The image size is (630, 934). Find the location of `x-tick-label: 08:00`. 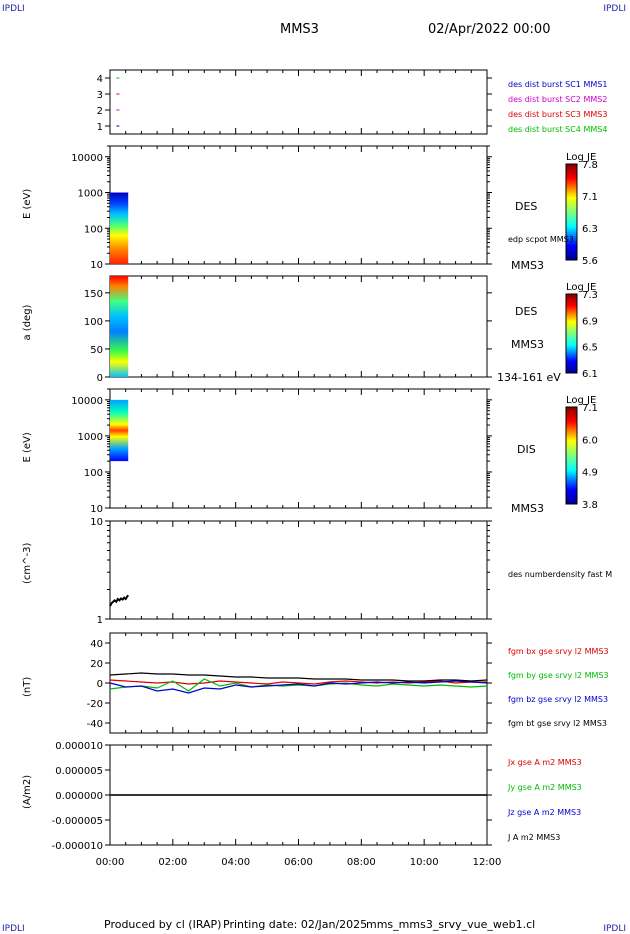

x-tick-label: 08:00 is located at coordinates (361, 862).